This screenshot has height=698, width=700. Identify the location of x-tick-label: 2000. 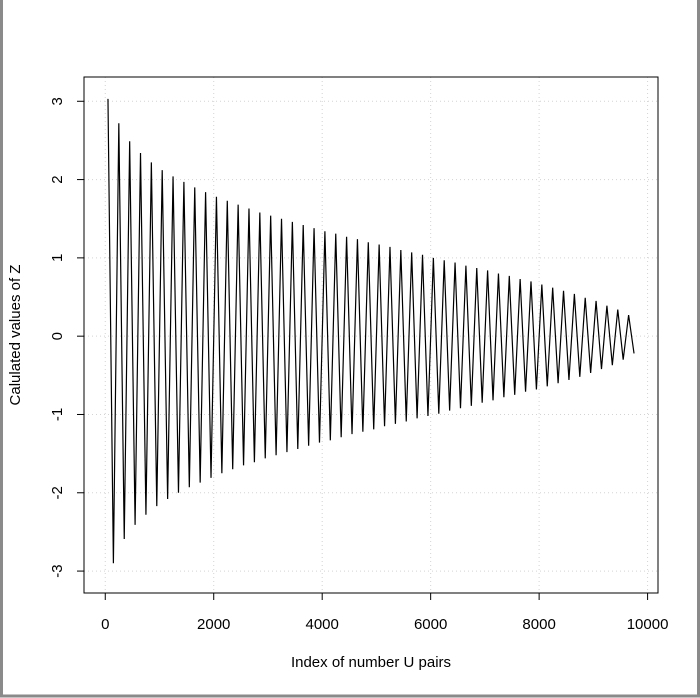
(213, 624).